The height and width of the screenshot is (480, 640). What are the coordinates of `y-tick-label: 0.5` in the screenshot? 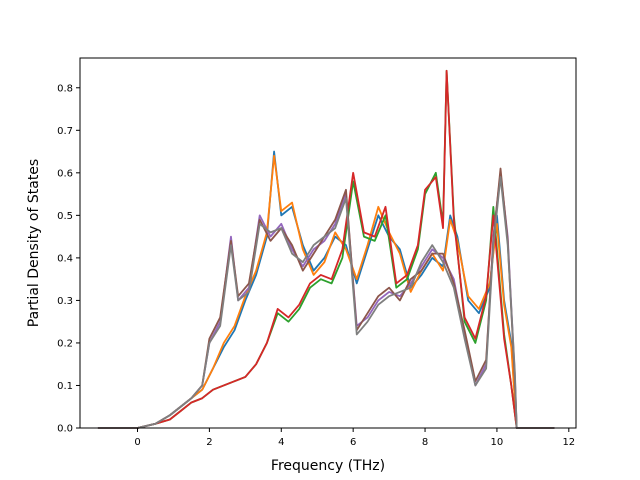 It's located at (65, 216).